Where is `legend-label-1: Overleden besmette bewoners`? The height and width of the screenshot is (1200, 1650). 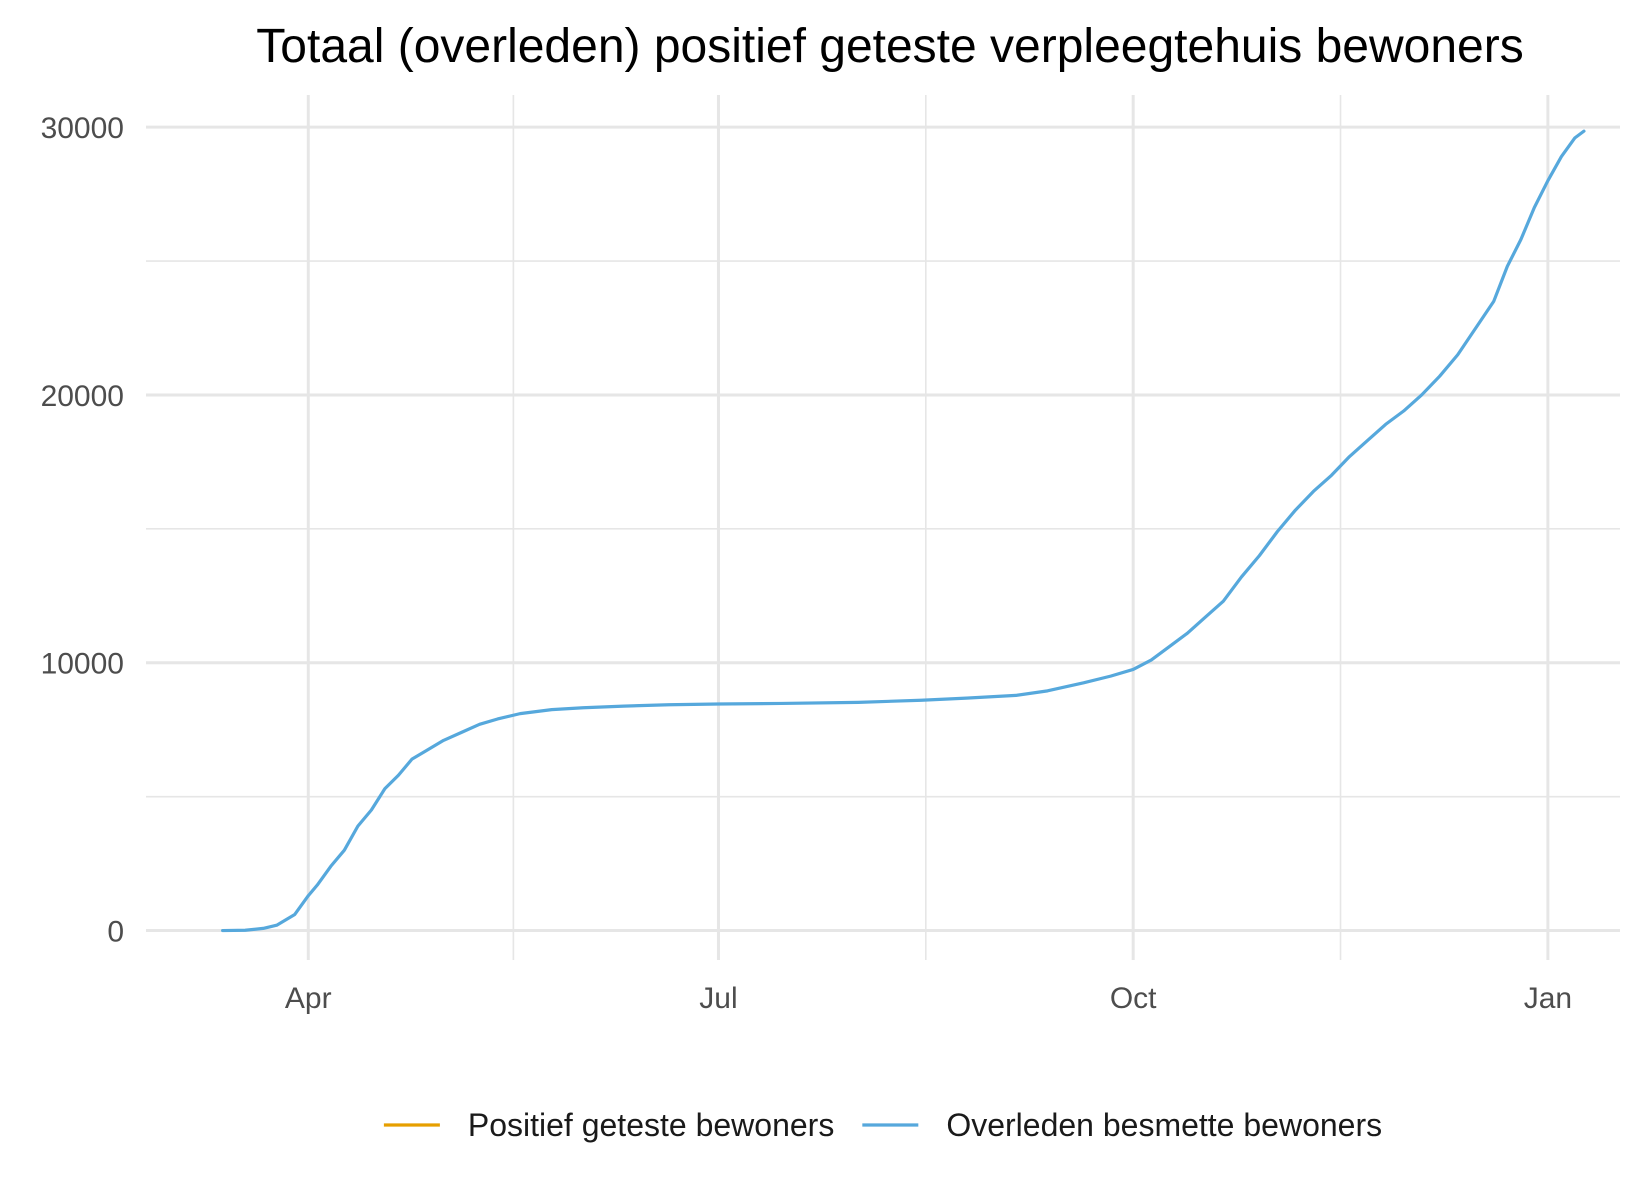
legend-label-1: Overleden besmette bewoners is located at coordinates (1164, 1125).